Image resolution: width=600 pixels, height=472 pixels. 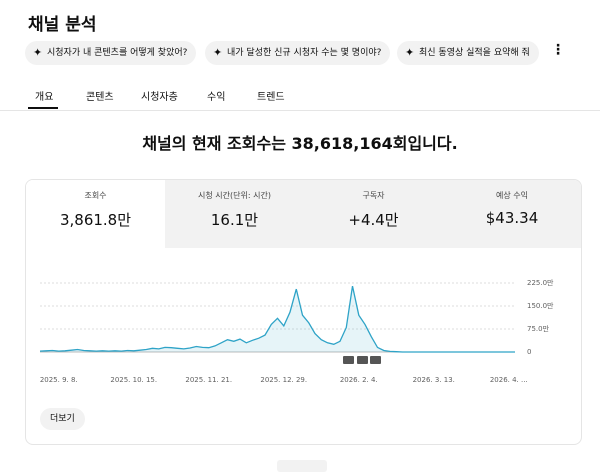 What do you see at coordinates (100, 97) in the screenshot?
I see `tab: 콘텐츠` at bounding box center [100, 97].